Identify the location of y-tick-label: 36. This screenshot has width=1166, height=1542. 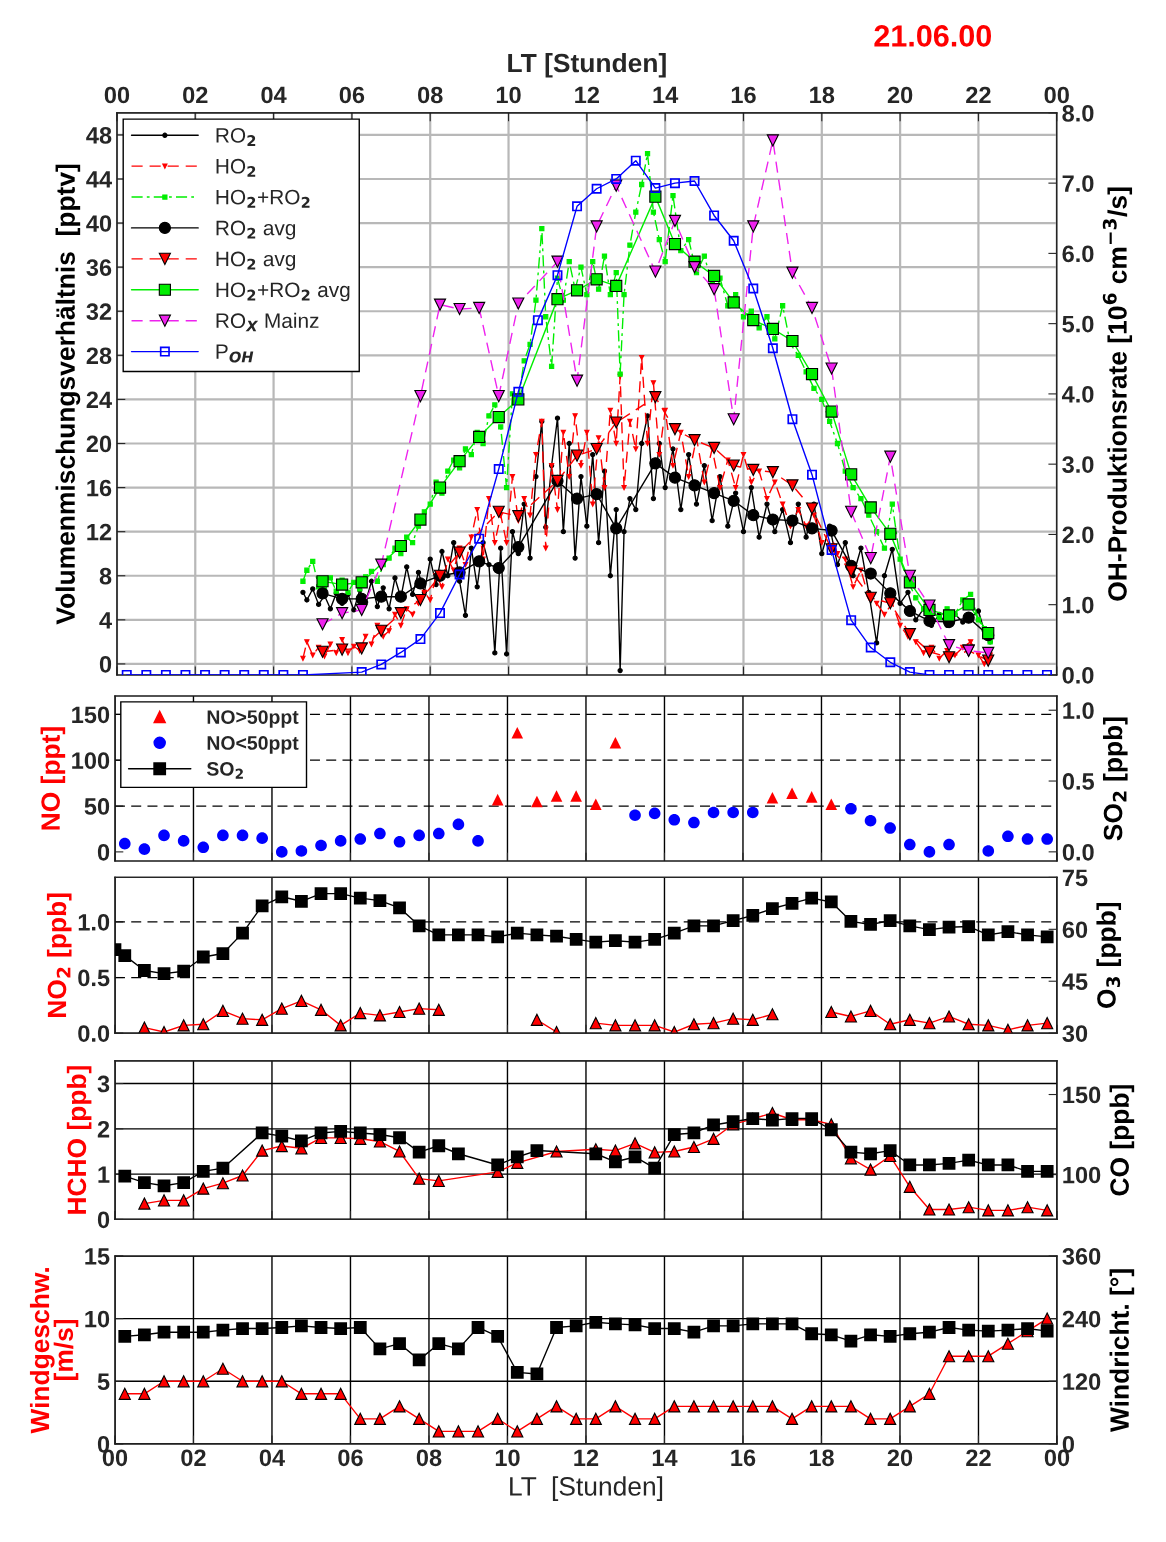
(99, 267).